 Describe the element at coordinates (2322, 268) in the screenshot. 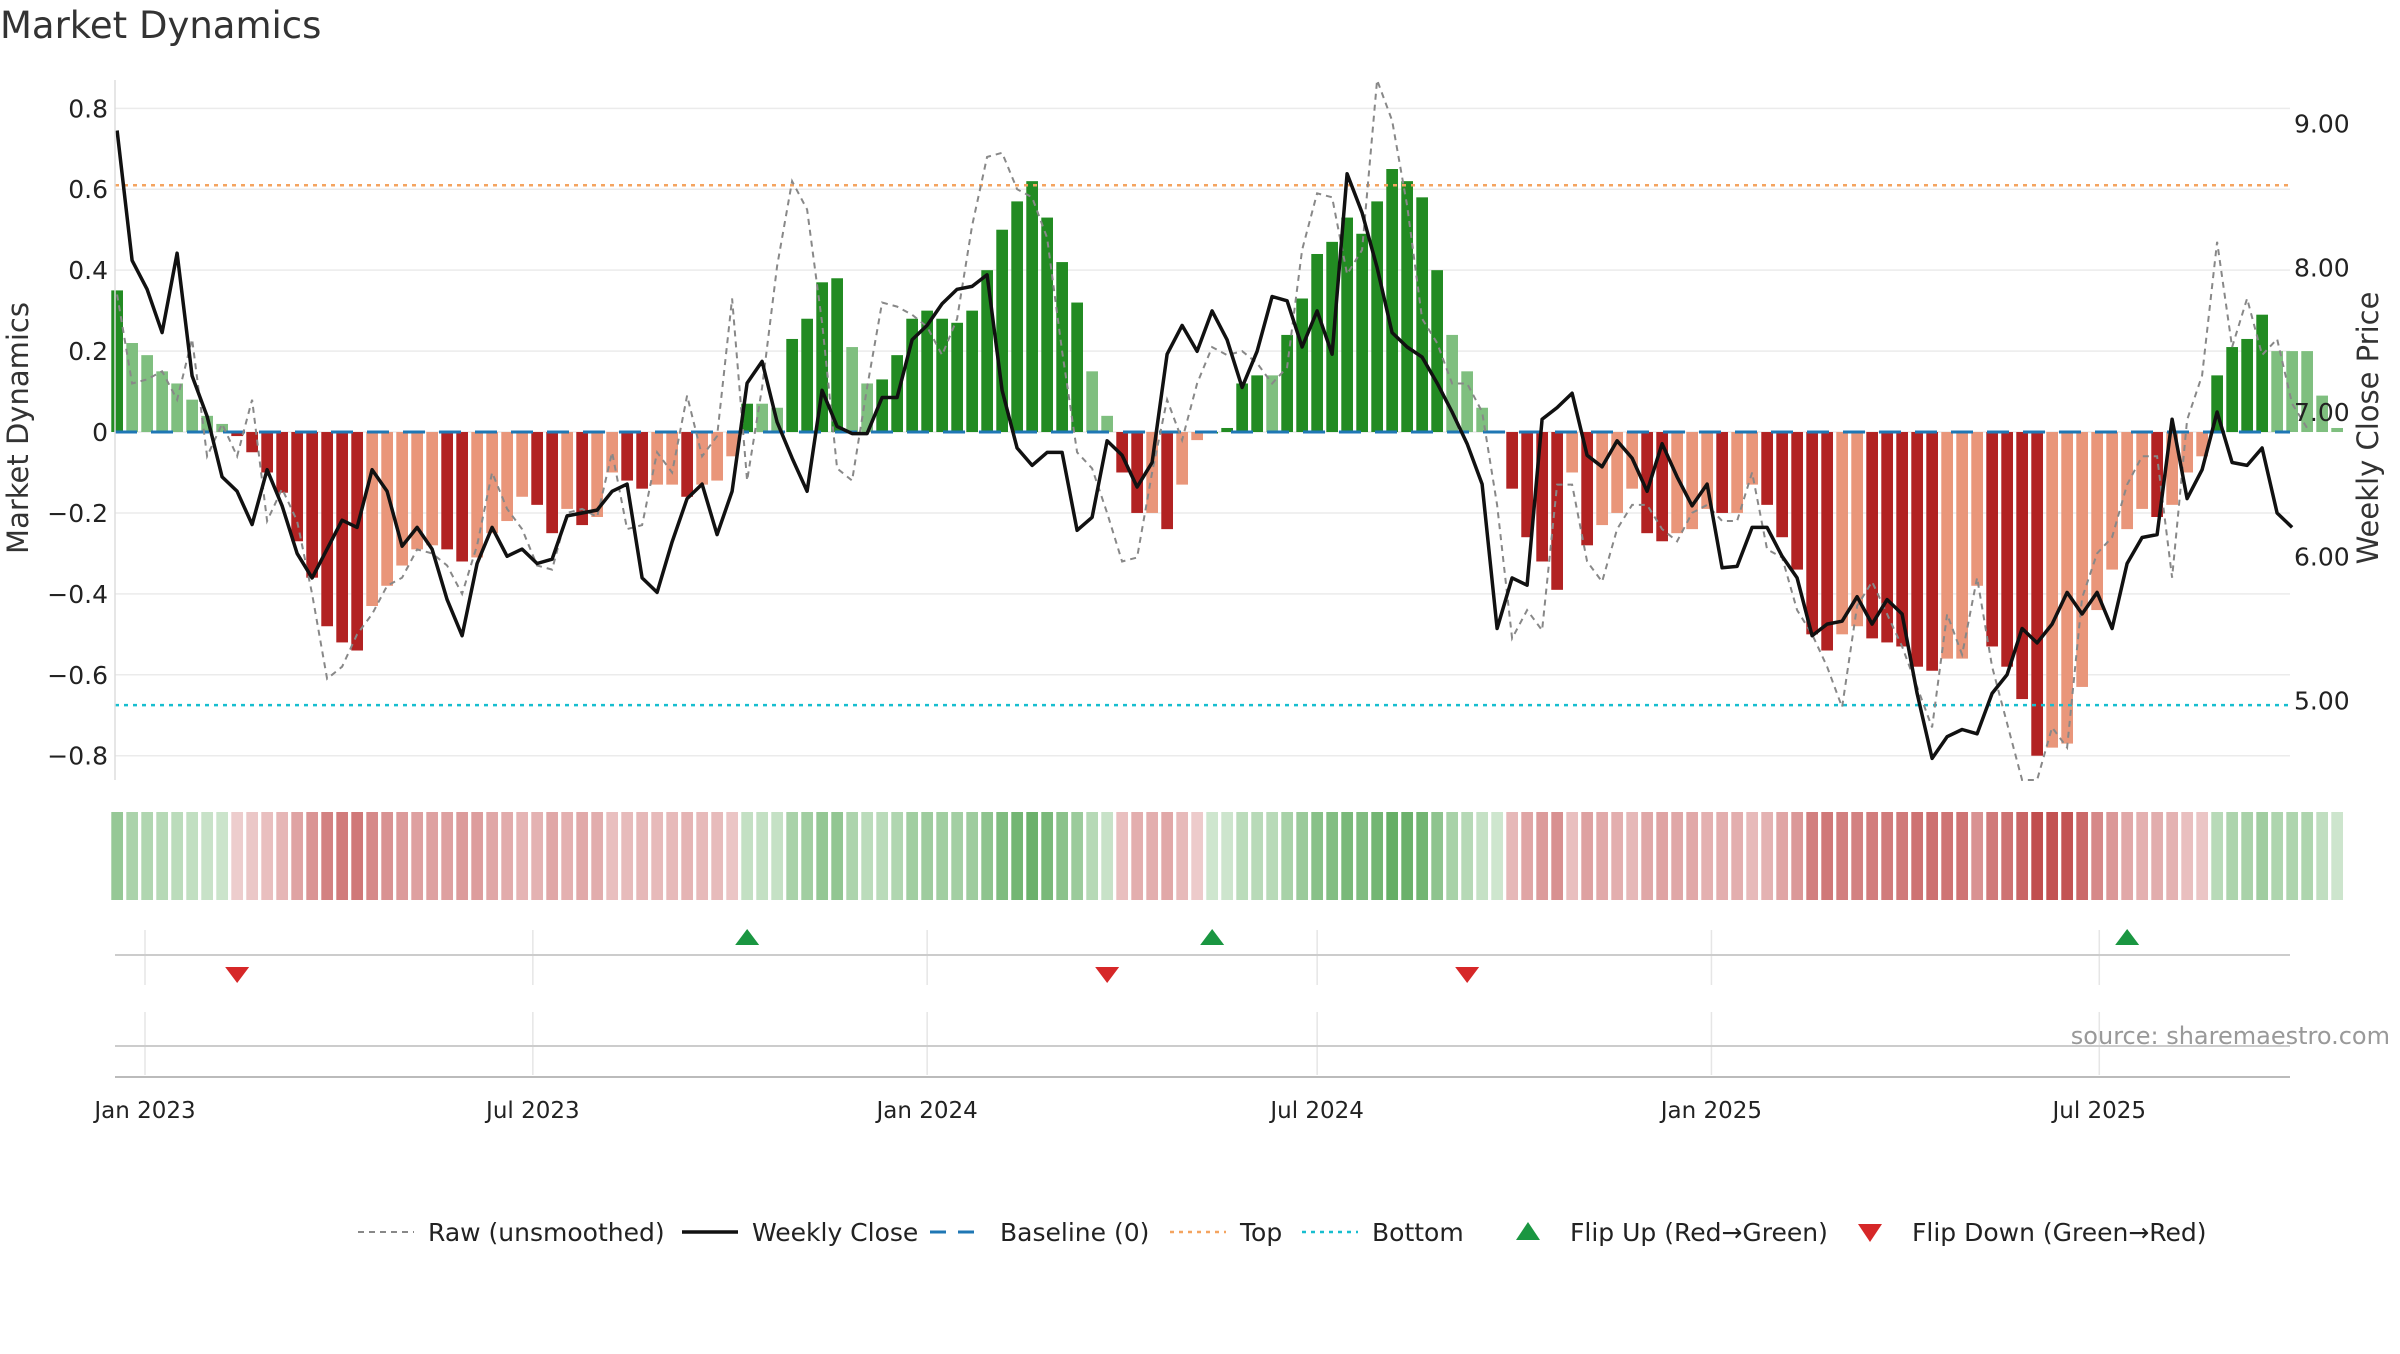

I see `y2-tick-label: 8.00` at that location.